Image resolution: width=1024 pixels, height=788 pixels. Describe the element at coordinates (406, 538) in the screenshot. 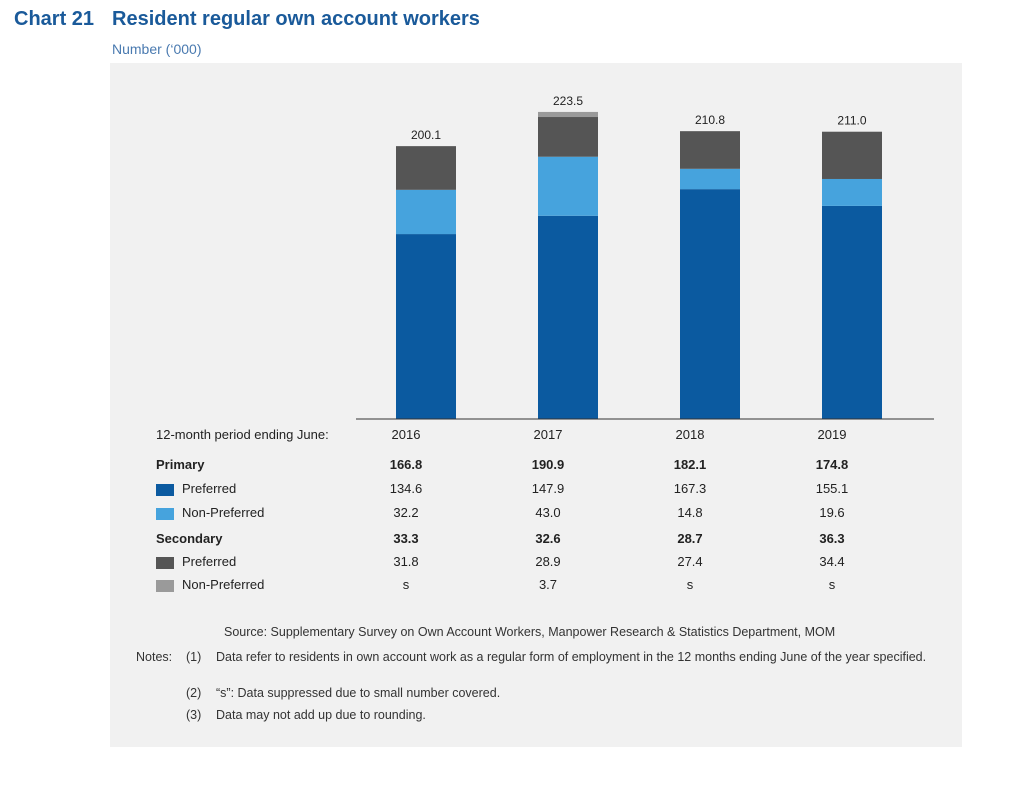

I see `table-cell: 33.3` at that location.